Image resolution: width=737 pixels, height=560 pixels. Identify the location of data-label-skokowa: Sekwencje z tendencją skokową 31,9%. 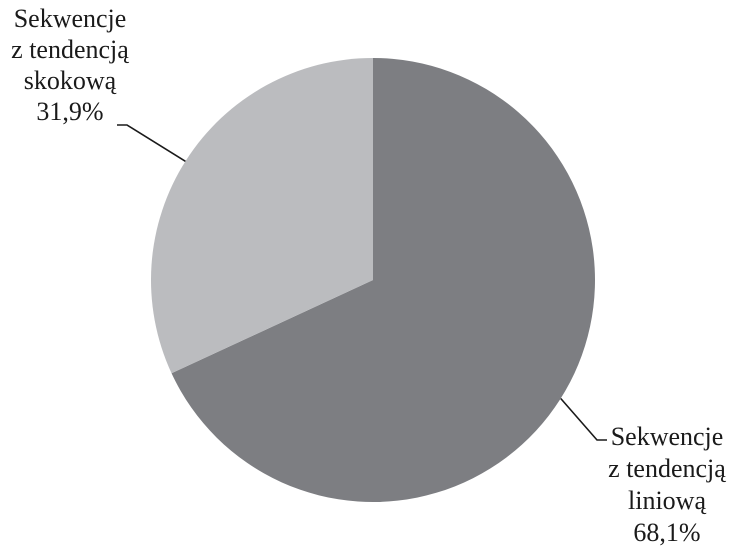
(70, 65).